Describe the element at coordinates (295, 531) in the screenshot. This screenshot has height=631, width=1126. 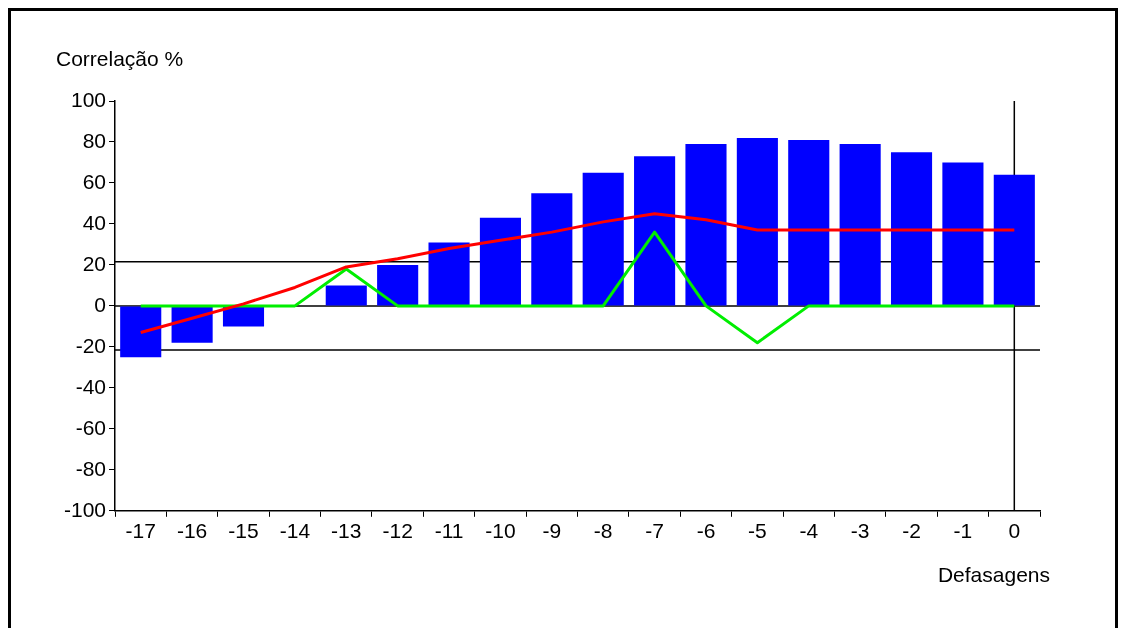
I see `x-tick-label: -14` at that location.